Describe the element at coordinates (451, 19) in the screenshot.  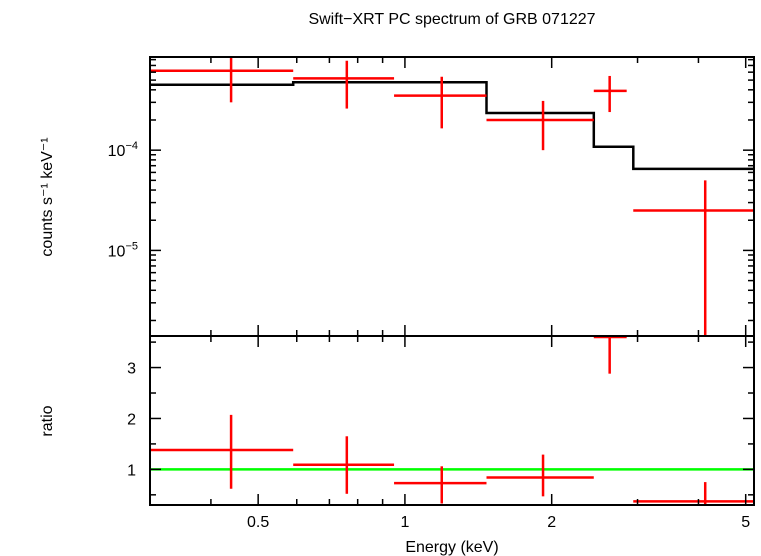
I see `chart-title: Swift−XRT PC spectrum of GRB 071227` at that location.